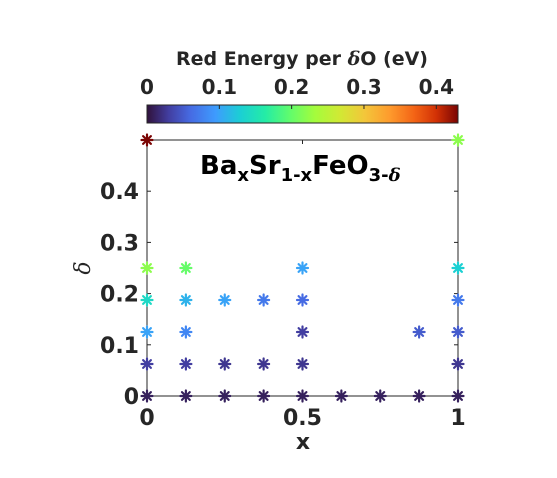  What do you see at coordinates (147, 87) in the screenshot?
I see `colorbar-tick-label: 0` at bounding box center [147, 87].